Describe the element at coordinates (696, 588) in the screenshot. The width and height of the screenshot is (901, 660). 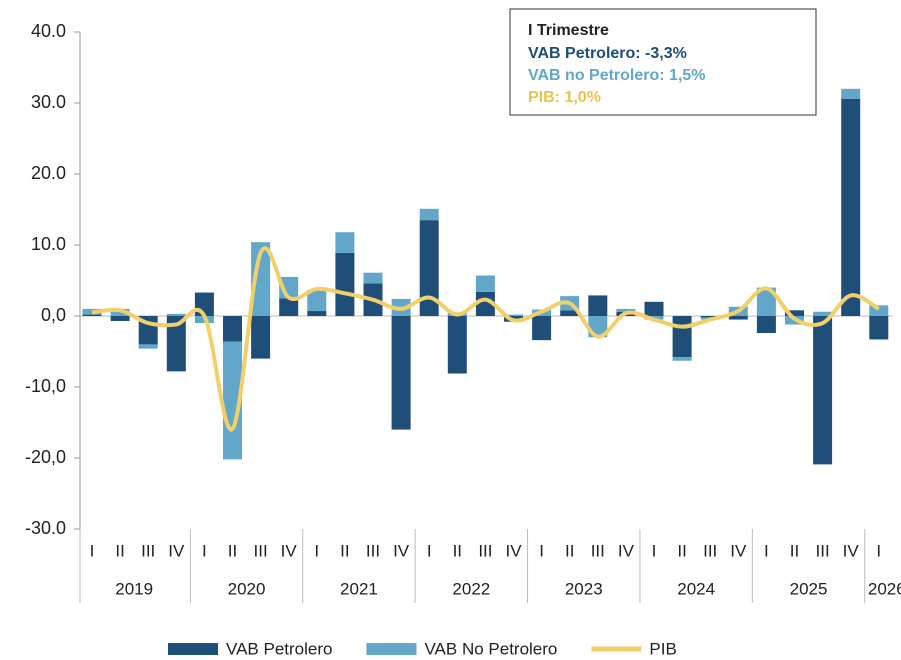
I see `year-label: 2024` at that location.